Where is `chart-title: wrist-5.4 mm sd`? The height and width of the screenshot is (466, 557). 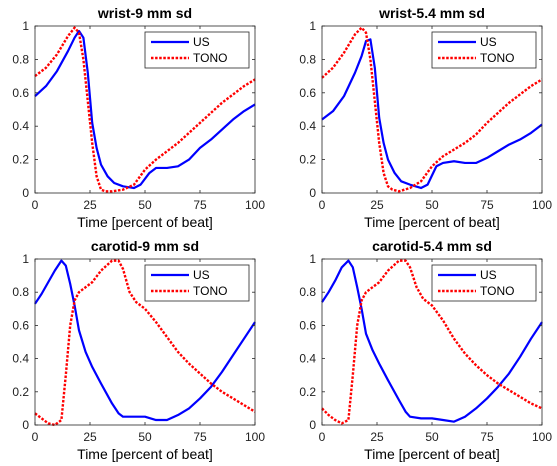 chart-title: wrist-5.4 mm sd is located at coordinates (431, 13).